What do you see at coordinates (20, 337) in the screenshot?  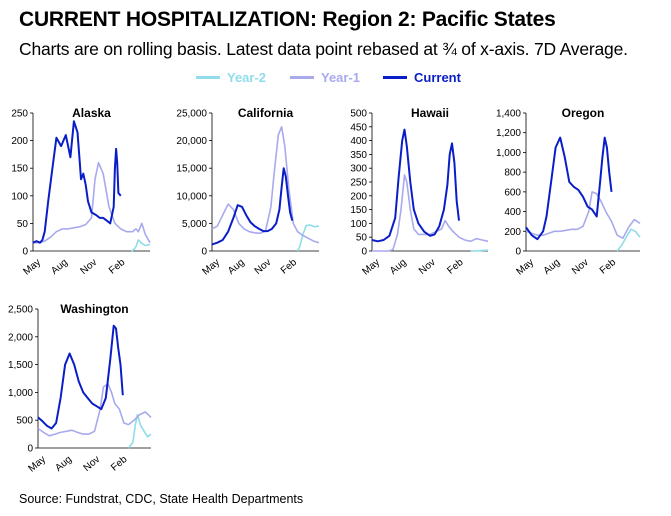 I see `y-tick-label: 2,000` at bounding box center [20, 337].